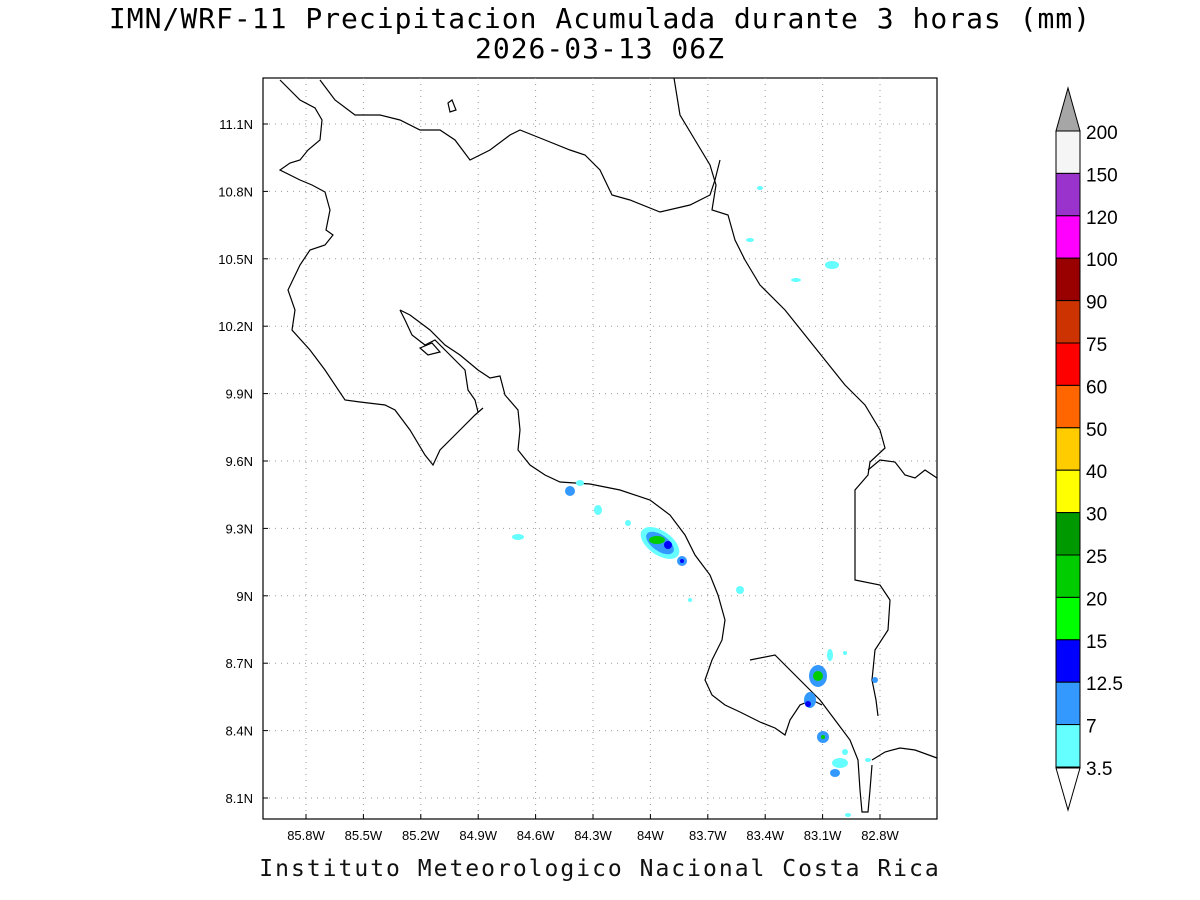 The width and height of the screenshot is (1200, 900). I want to click on panama-border, so click(902, 469).